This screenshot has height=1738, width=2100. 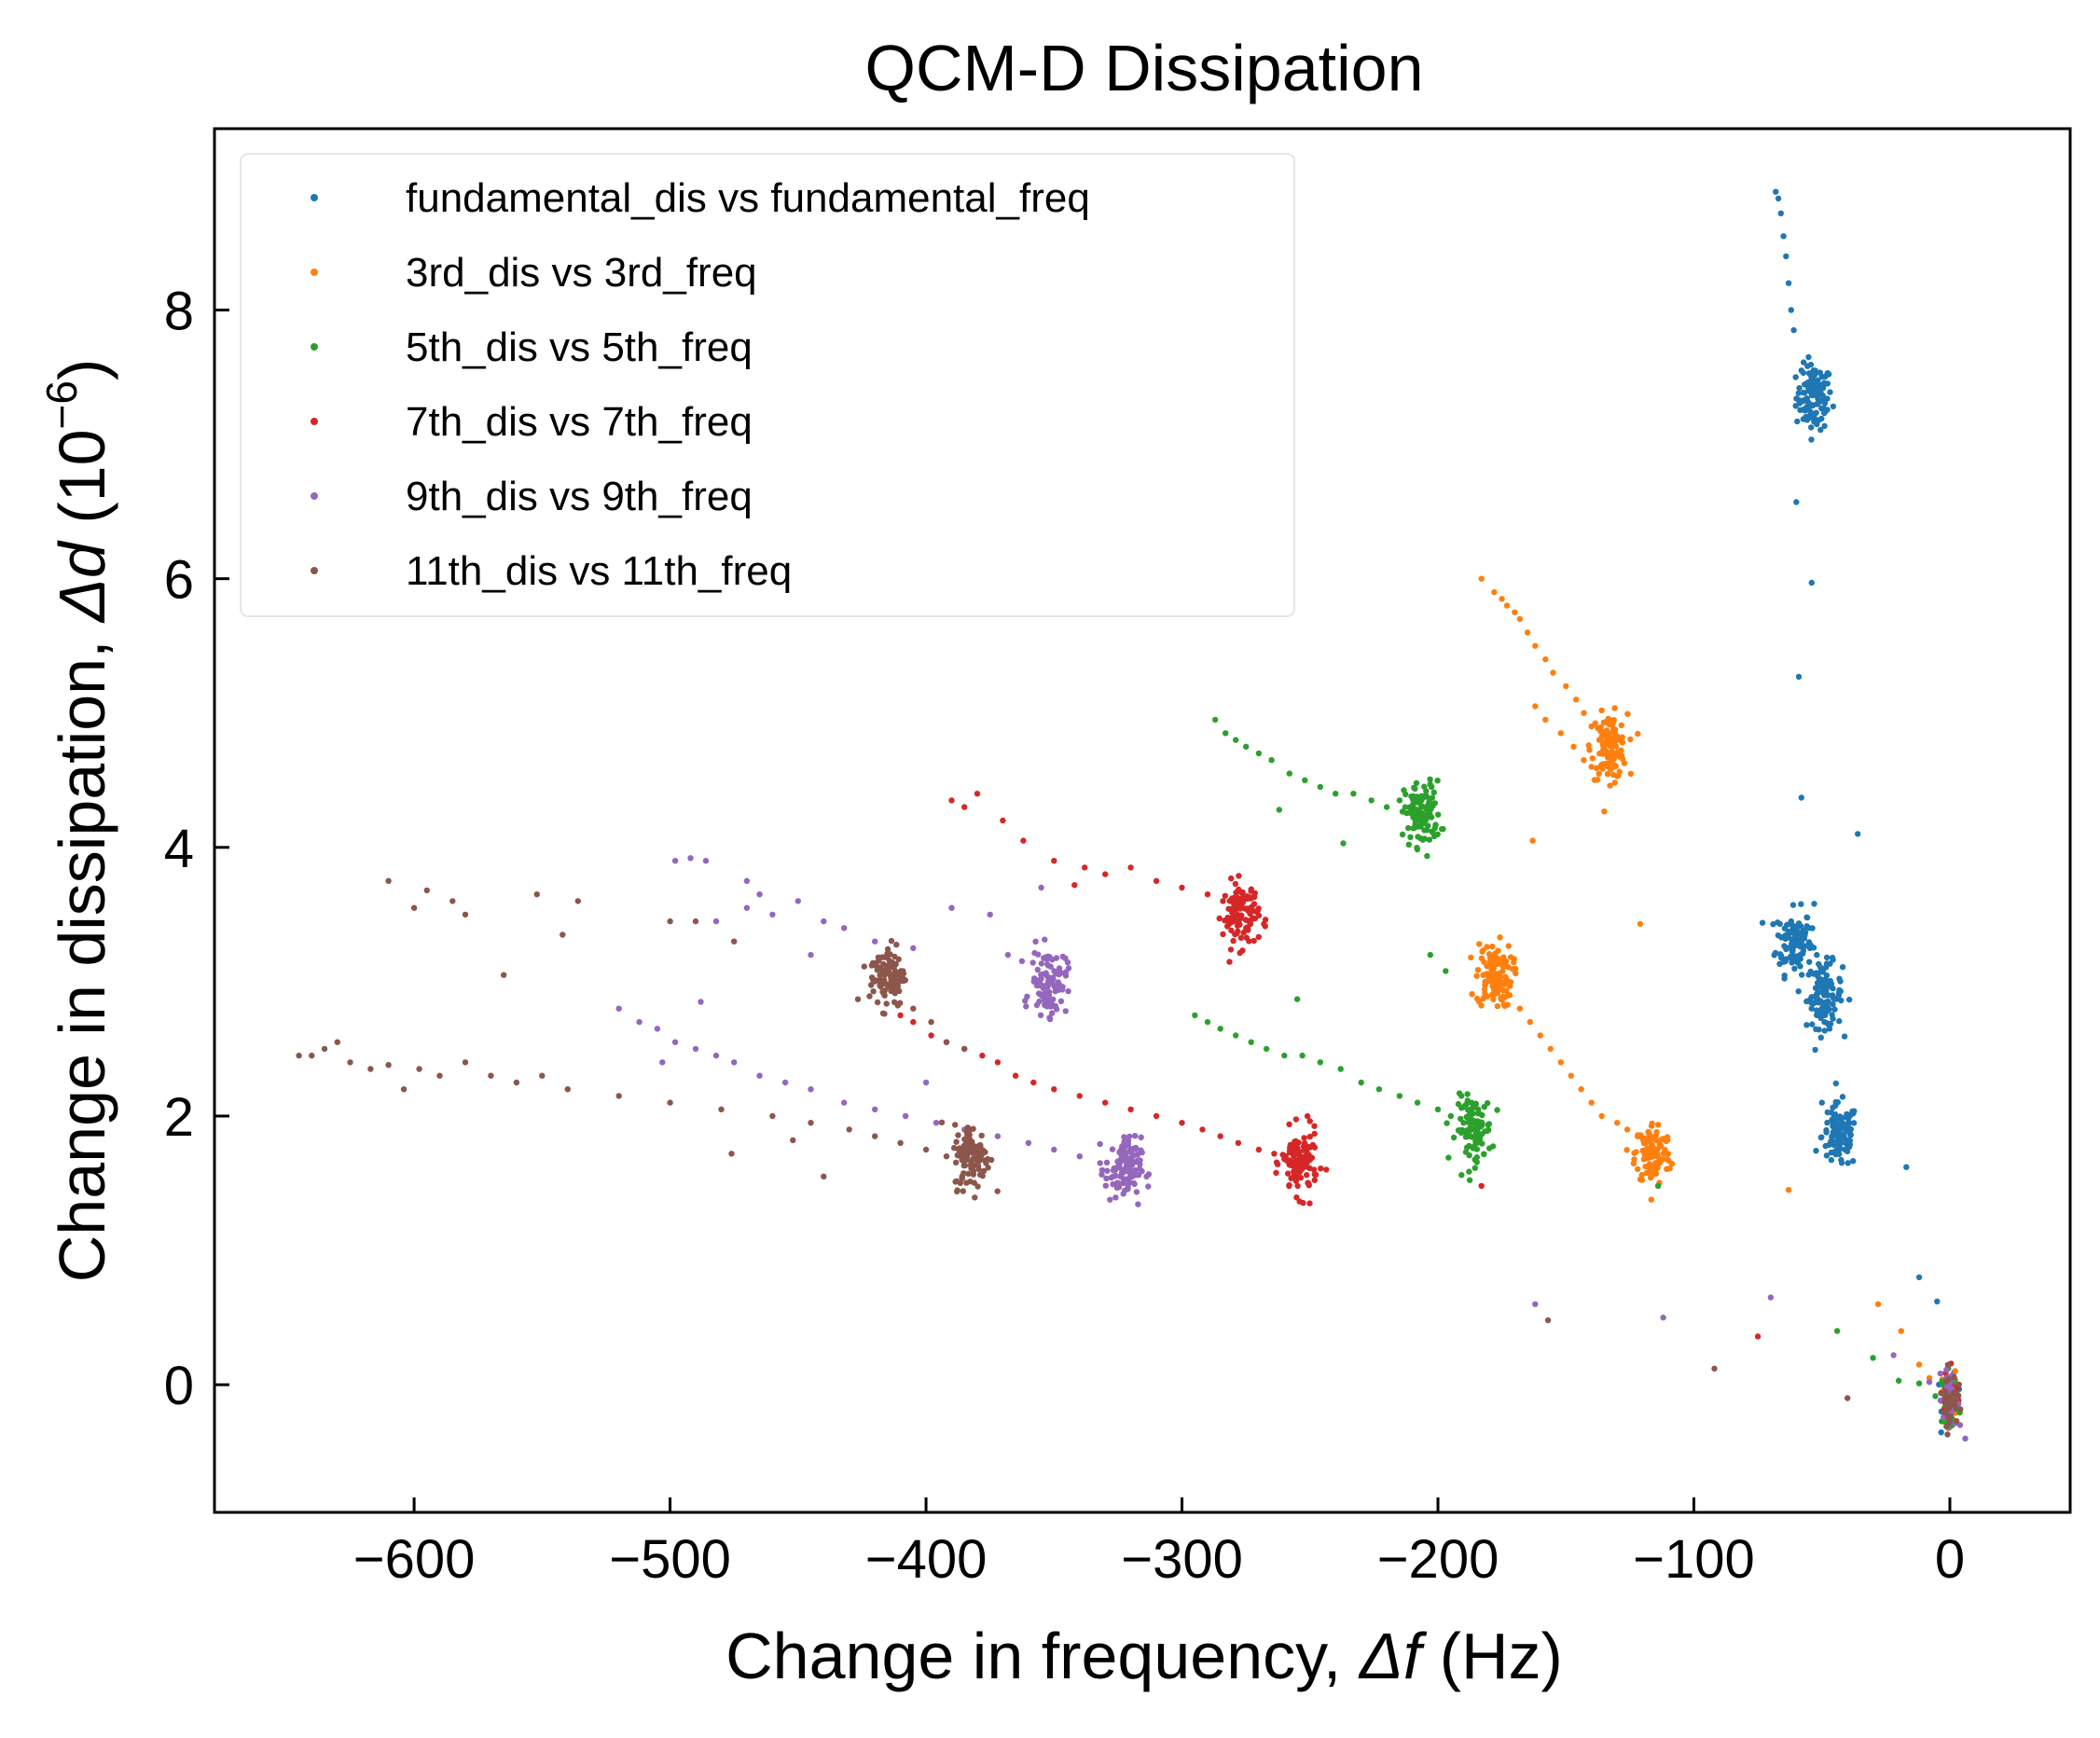 What do you see at coordinates (599, 571) in the screenshot?
I see `legend-label: 11th_dis vs 11th_freq` at bounding box center [599, 571].